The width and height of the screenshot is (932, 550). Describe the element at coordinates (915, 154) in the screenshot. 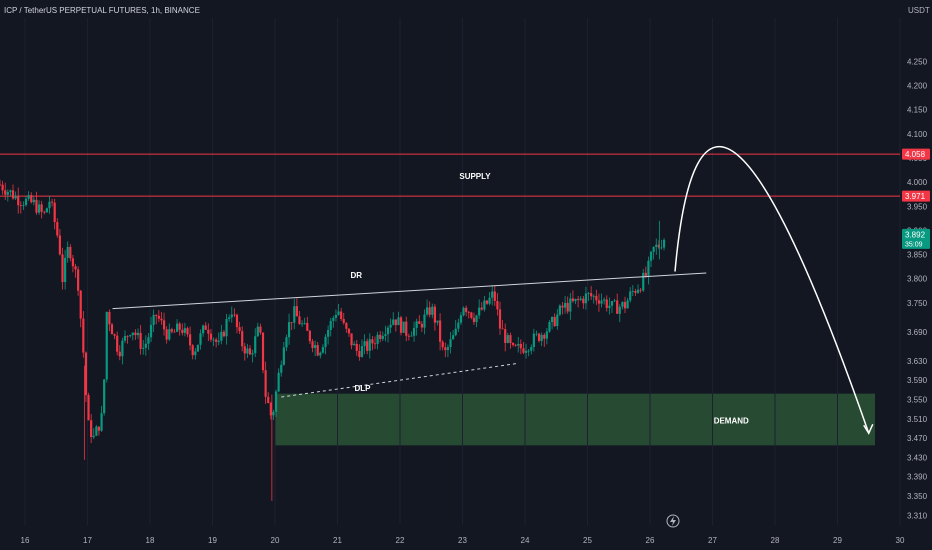

I see `price-label-value: 4.058` at that location.